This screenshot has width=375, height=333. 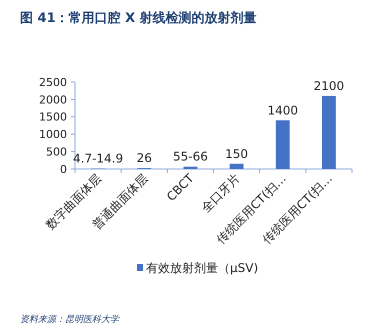 I want to click on y-tick-label: 1000, so click(x=53, y=135).